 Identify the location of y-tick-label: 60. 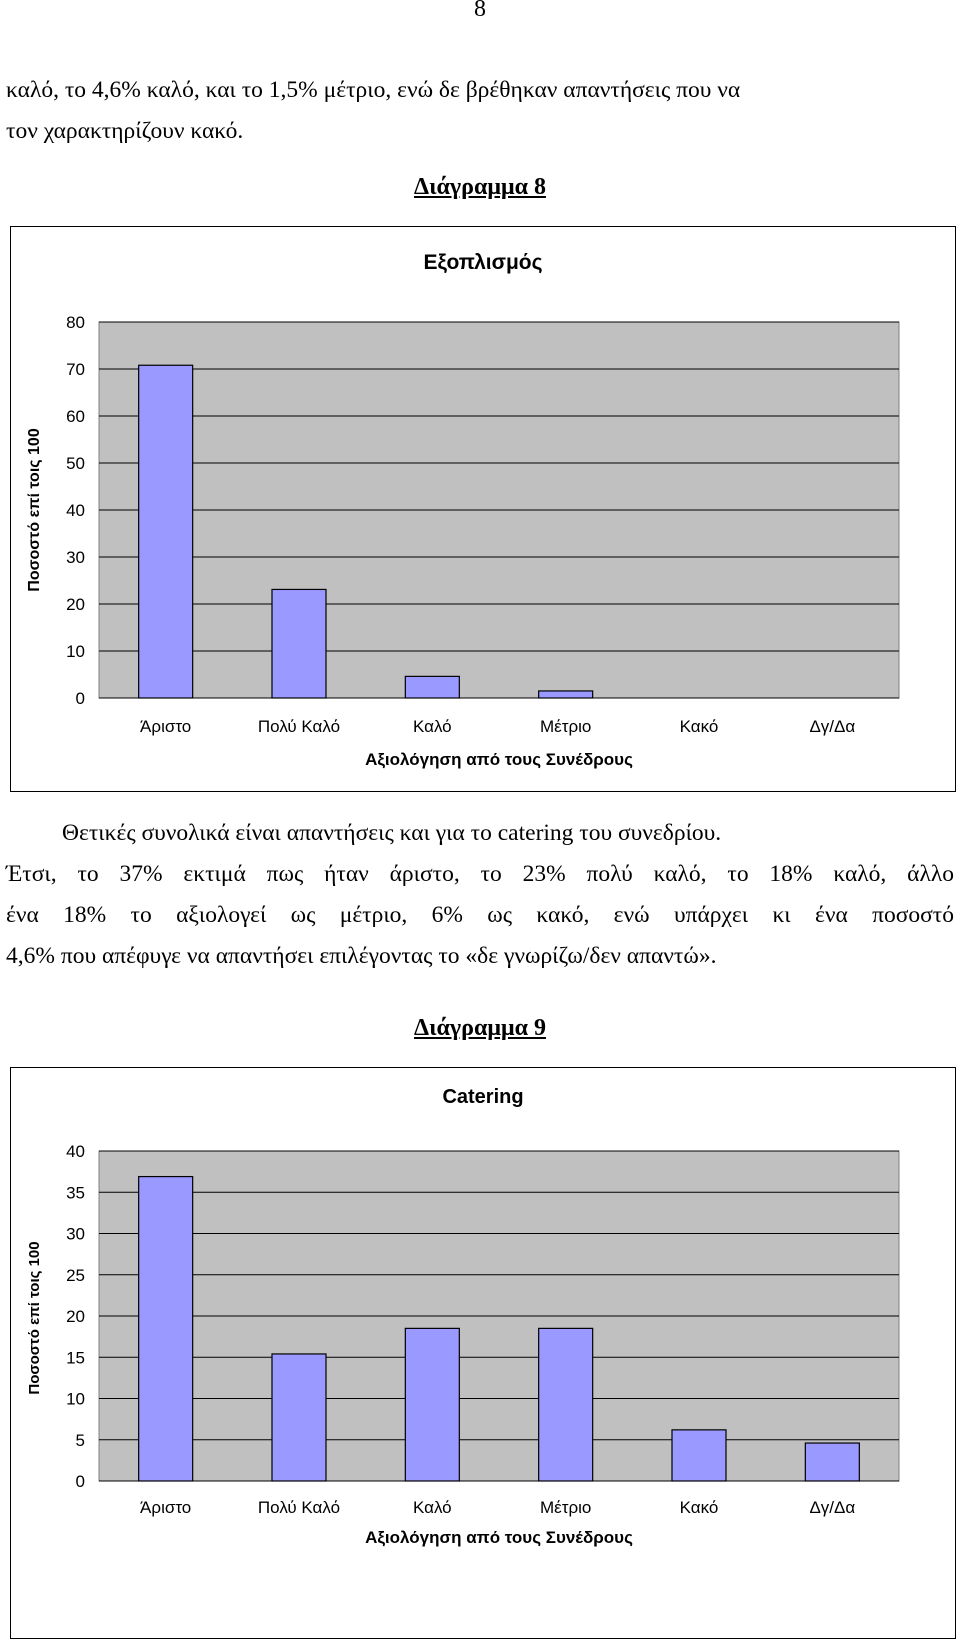
(75, 416).